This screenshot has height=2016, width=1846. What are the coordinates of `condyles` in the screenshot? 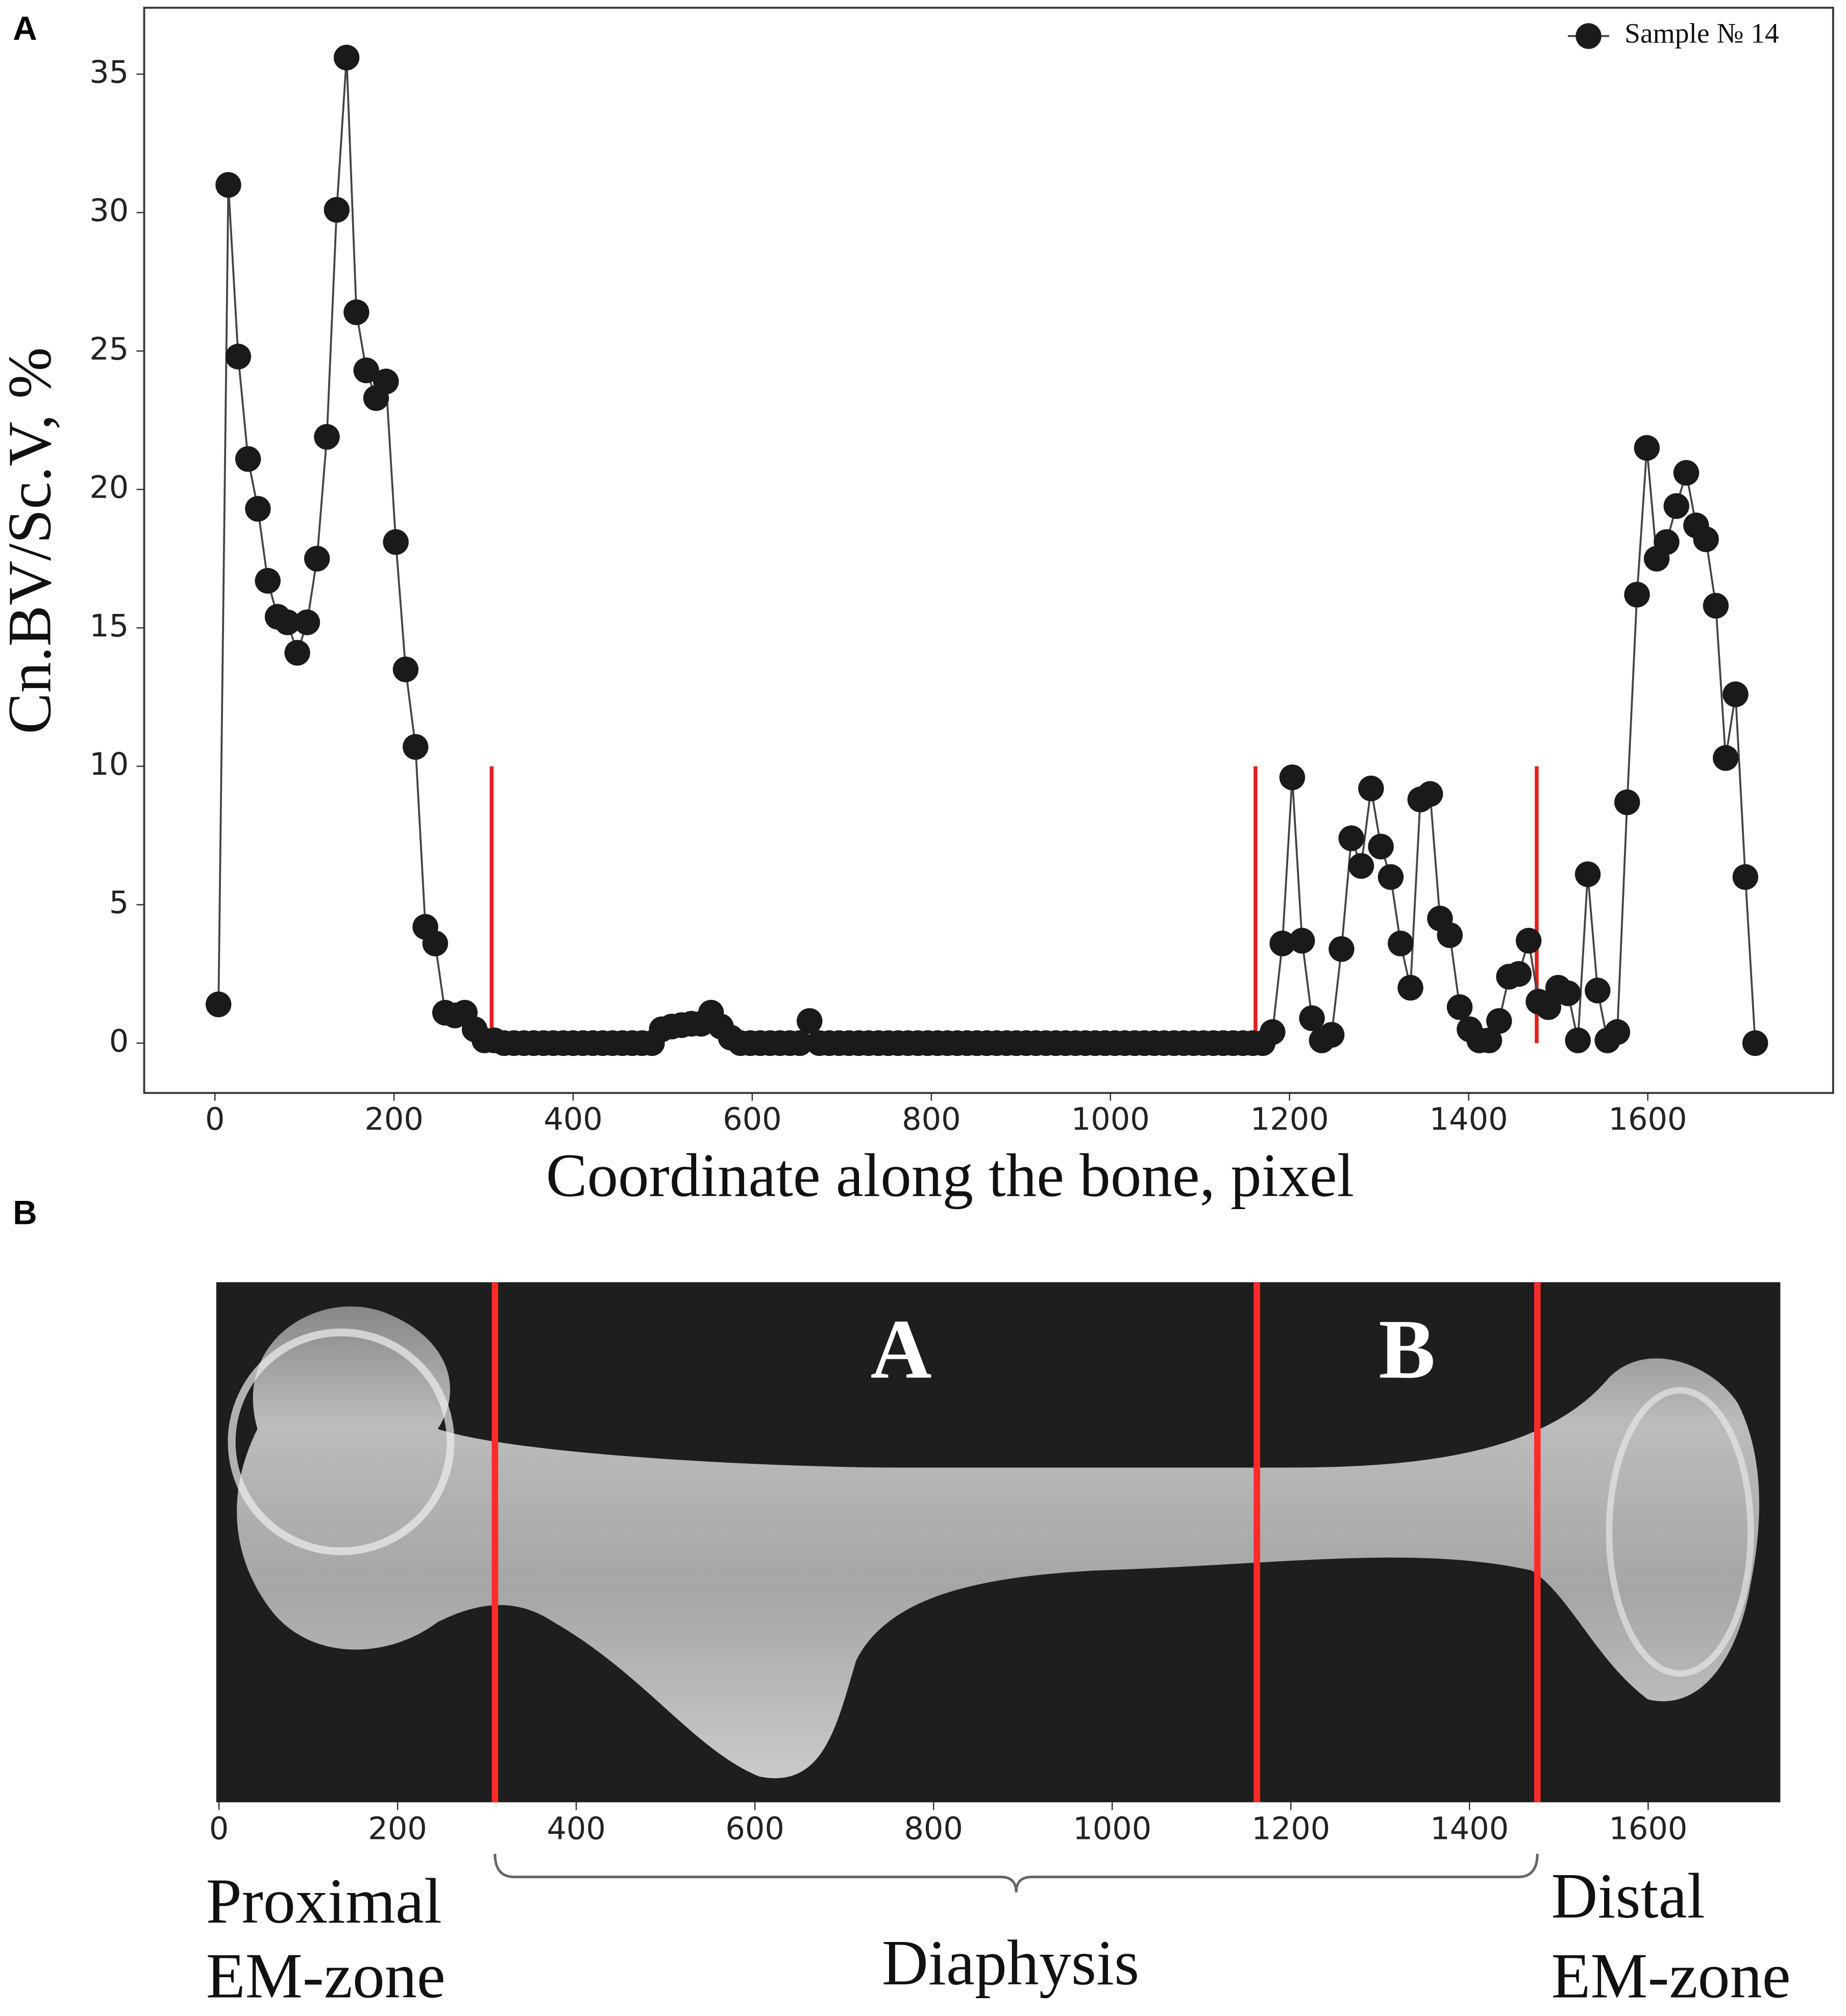 It's located at (1680, 1532).